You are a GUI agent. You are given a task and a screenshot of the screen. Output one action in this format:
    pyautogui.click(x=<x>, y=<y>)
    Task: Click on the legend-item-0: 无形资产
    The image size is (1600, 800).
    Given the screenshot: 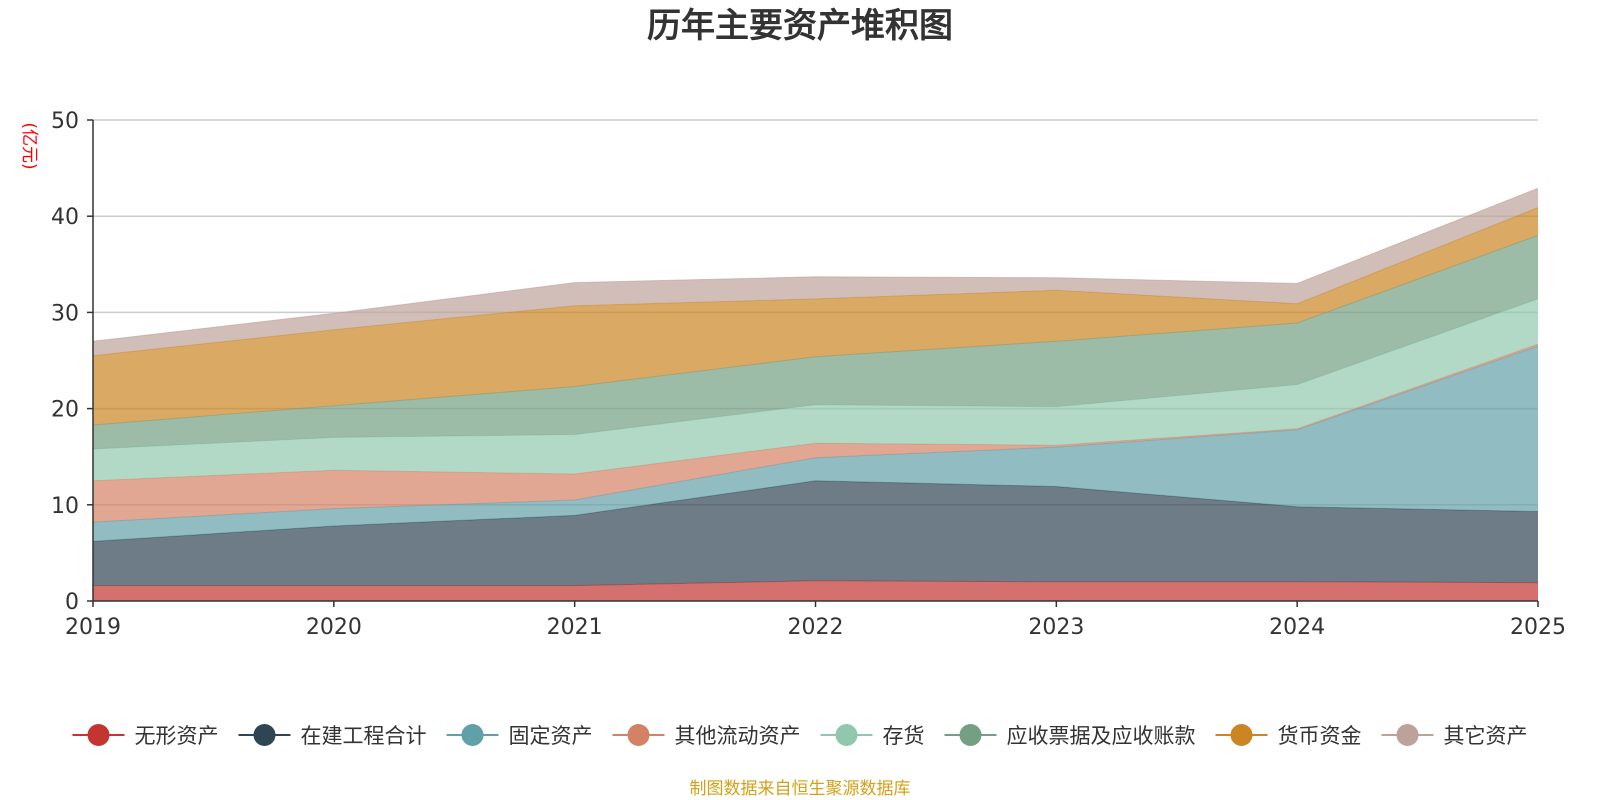 What is the action you would take?
    pyautogui.click(x=145, y=736)
    